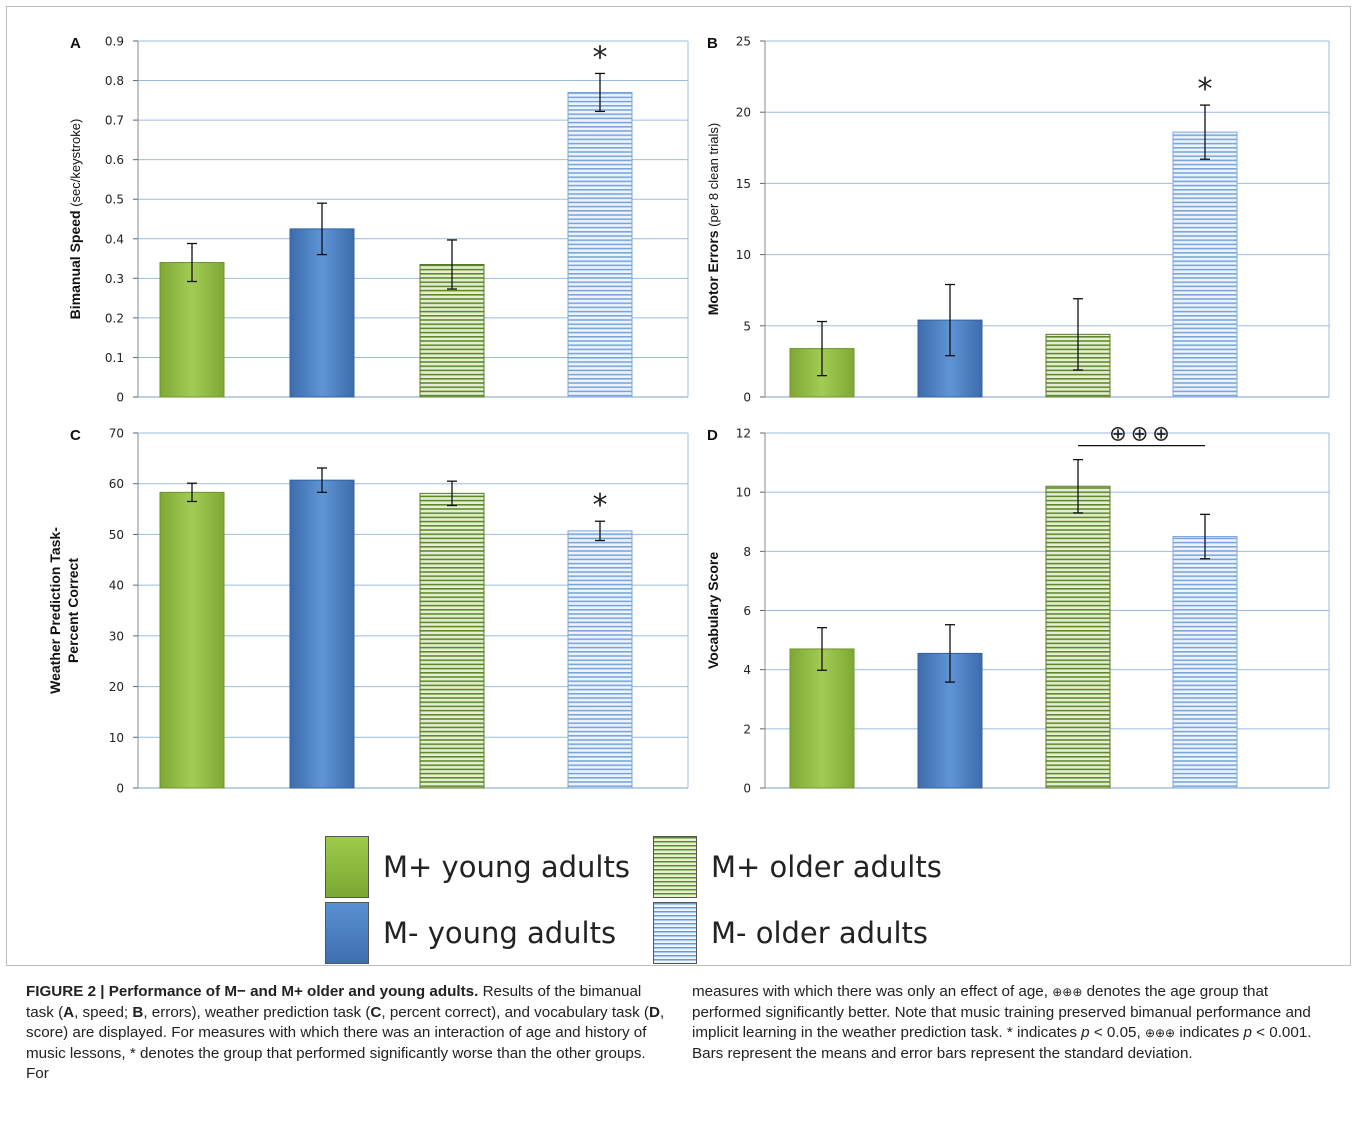  What do you see at coordinates (114, 279) in the screenshot?
I see `tick-label: 0.3` at bounding box center [114, 279].